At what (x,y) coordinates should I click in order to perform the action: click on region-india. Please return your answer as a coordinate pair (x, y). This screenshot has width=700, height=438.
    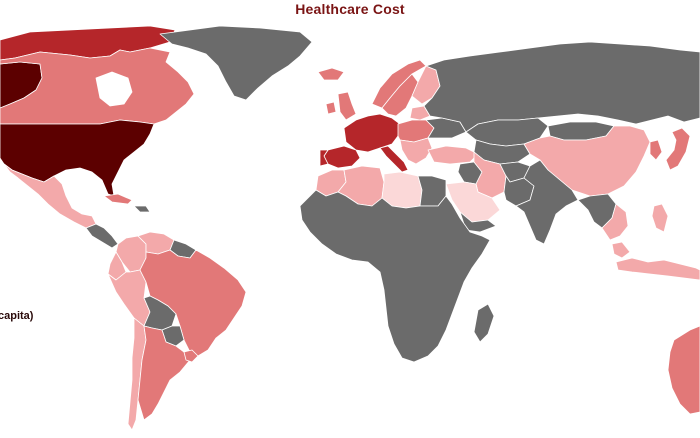
    Looking at the image, I should click on (547, 202).